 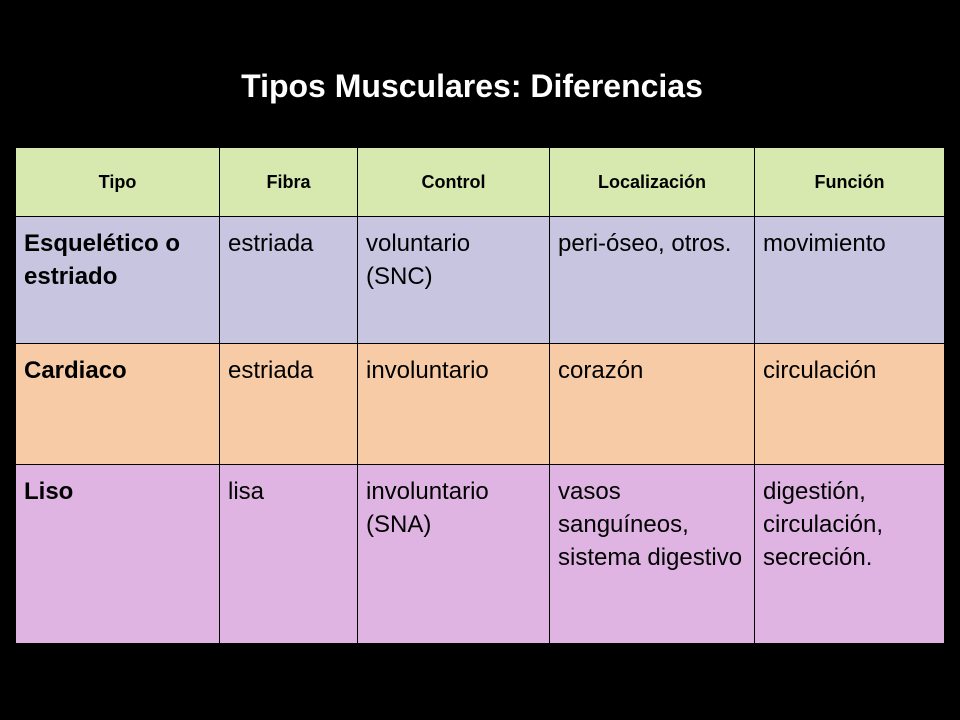 I want to click on cell-funcion: circulación, so click(x=849, y=404).